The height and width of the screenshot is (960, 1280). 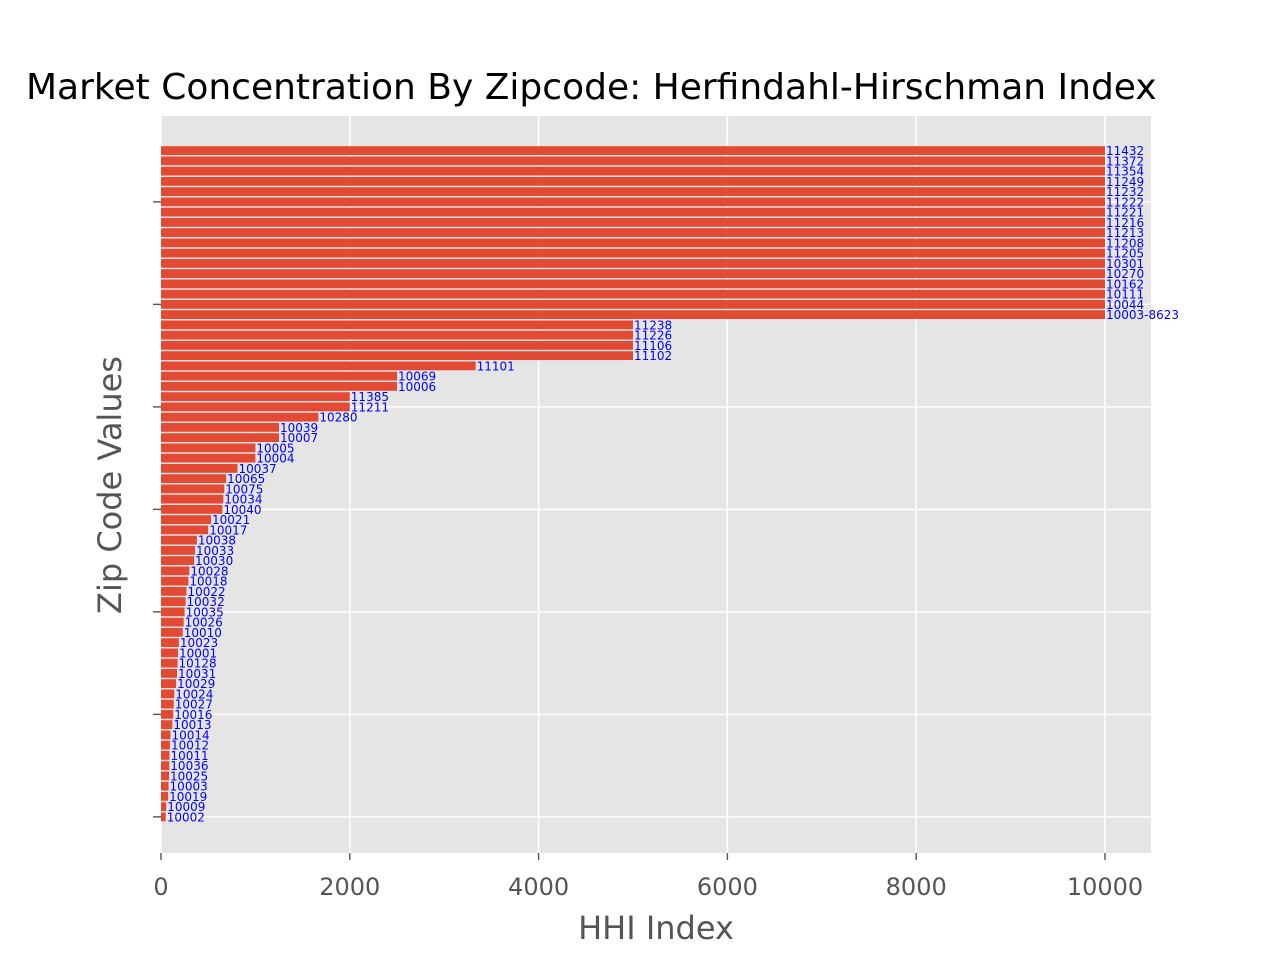 I want to click on bar-label: 10006, so click(x=417, y=387).